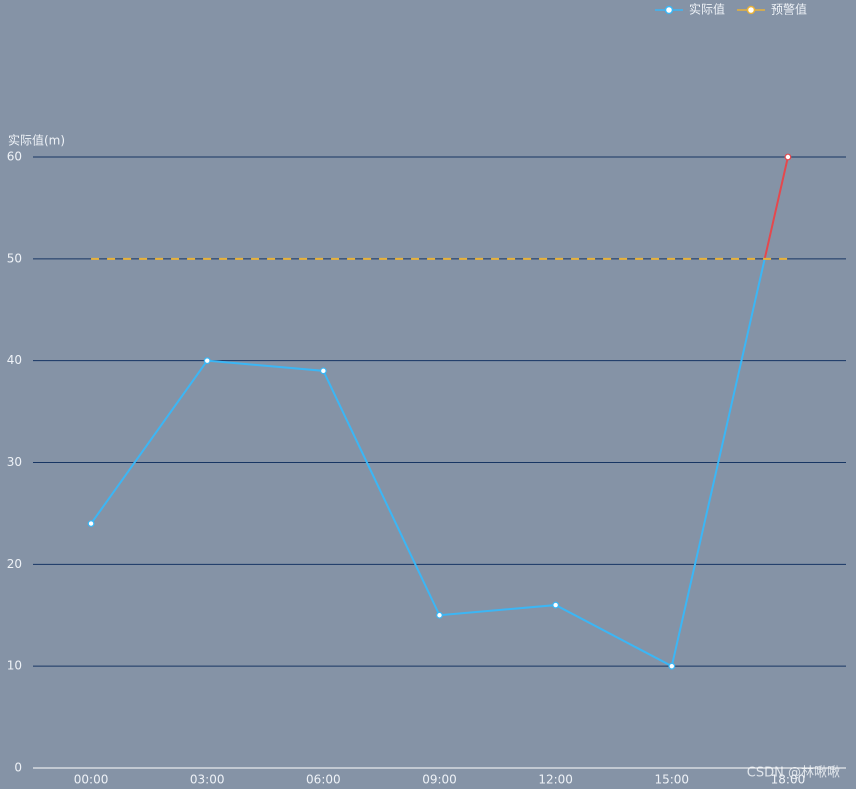  I want to click on legend-label: 预警值, so click(789, 9).